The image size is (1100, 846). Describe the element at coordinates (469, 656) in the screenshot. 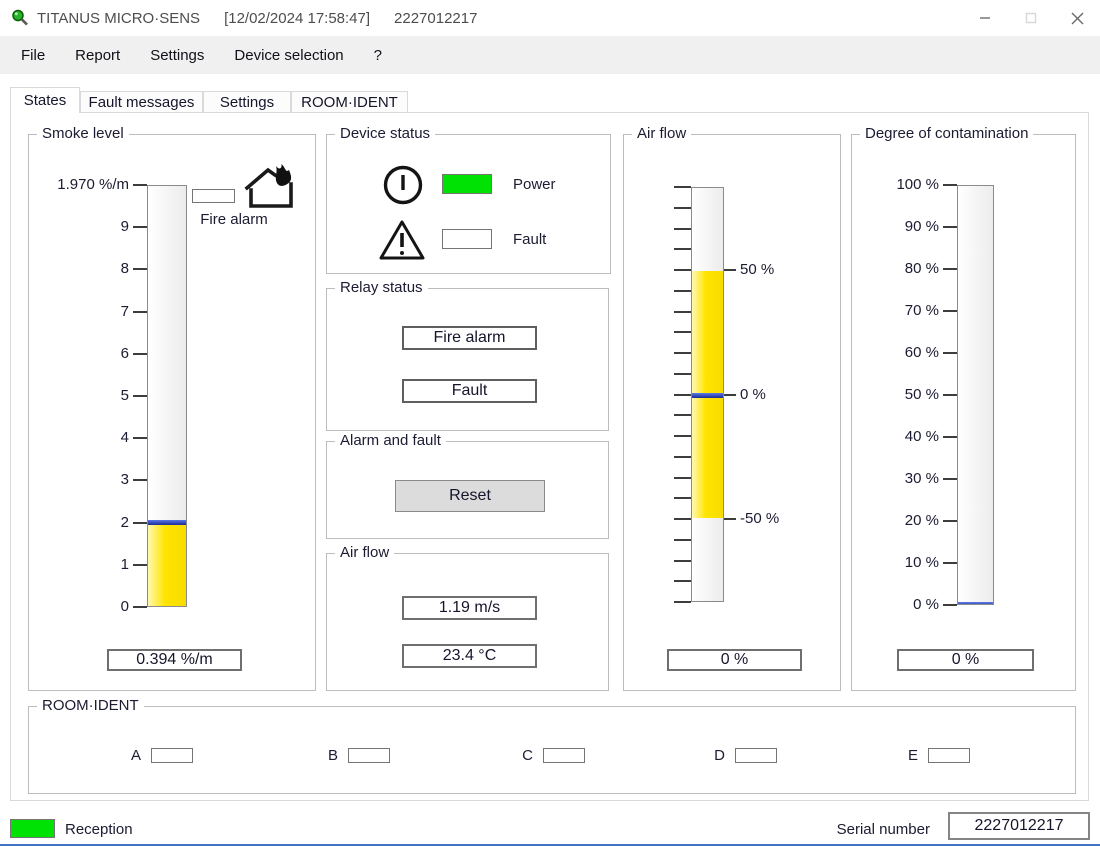

I see `air-temperature-value: 23.4 °C` at that location.